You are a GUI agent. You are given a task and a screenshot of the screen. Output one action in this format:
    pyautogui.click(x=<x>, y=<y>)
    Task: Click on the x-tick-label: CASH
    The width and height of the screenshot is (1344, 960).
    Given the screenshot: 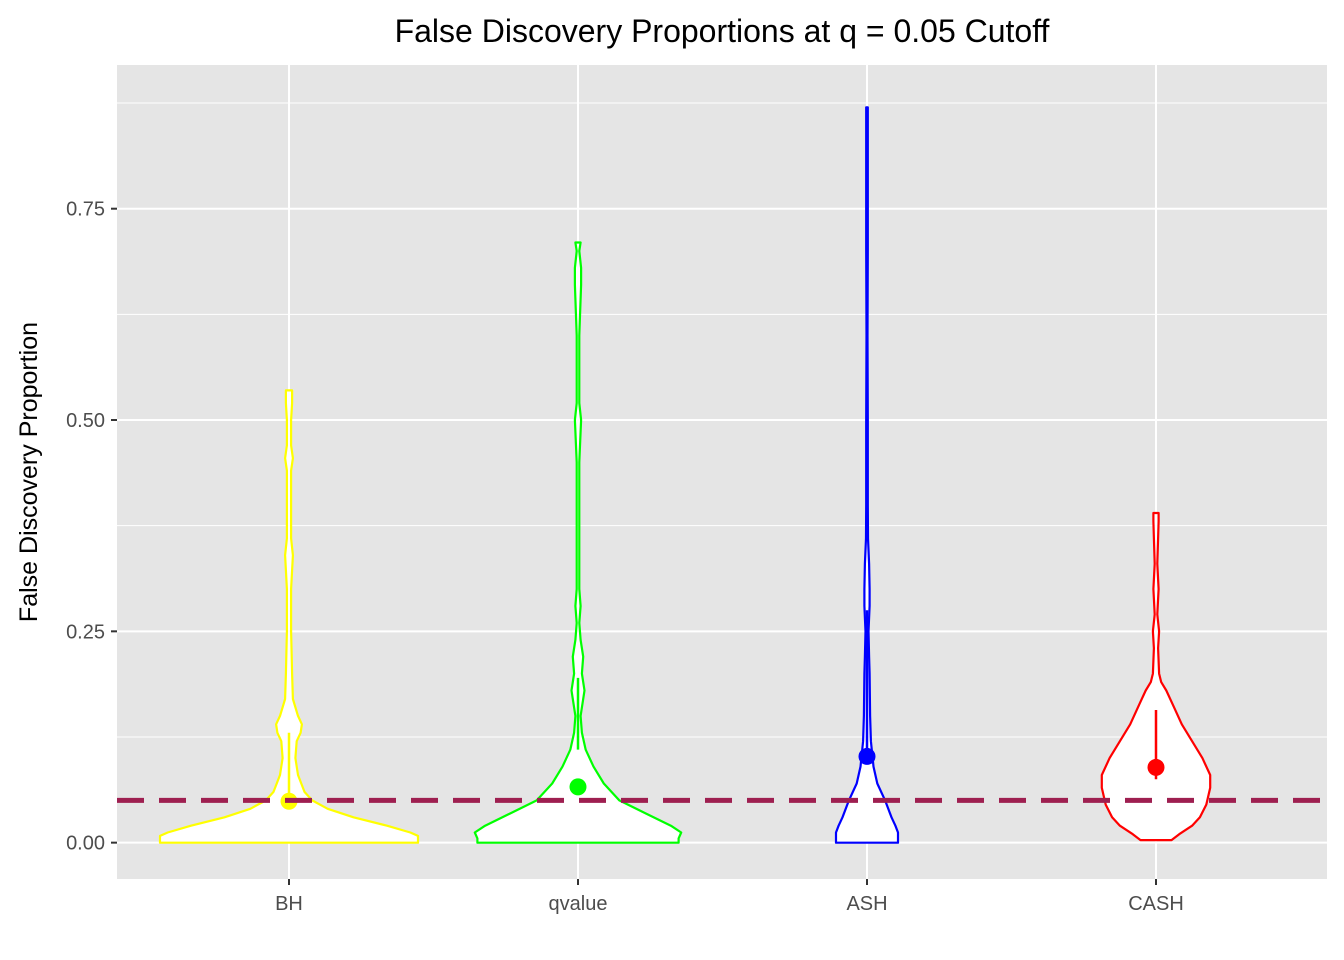 What is the action you would take?
    pyautogui.click(x=1156, y=904)
    